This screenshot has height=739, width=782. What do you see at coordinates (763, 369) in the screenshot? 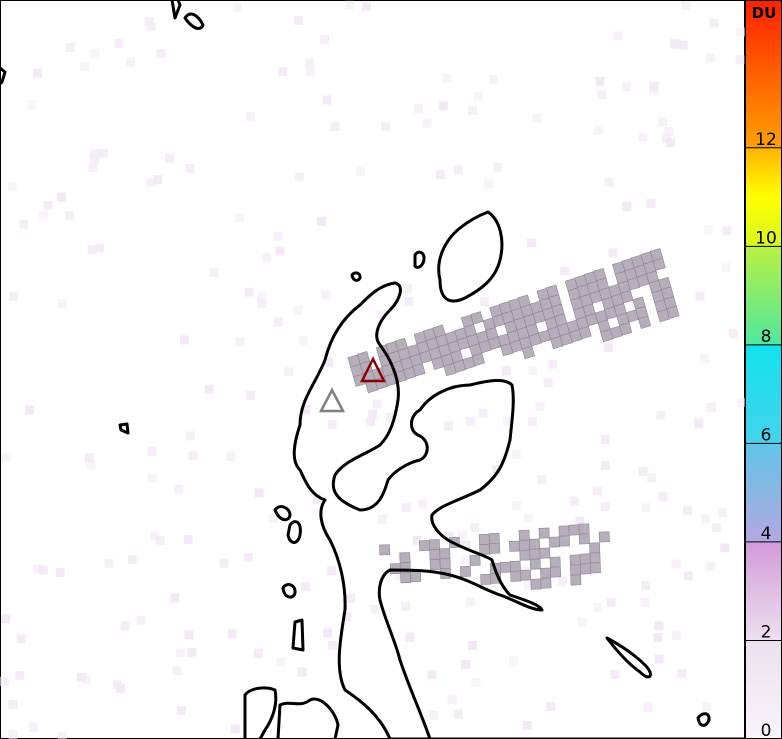
I see `colorbar: 0 2 4 6 8 10 12 DU` at bounding box center [763, 369].